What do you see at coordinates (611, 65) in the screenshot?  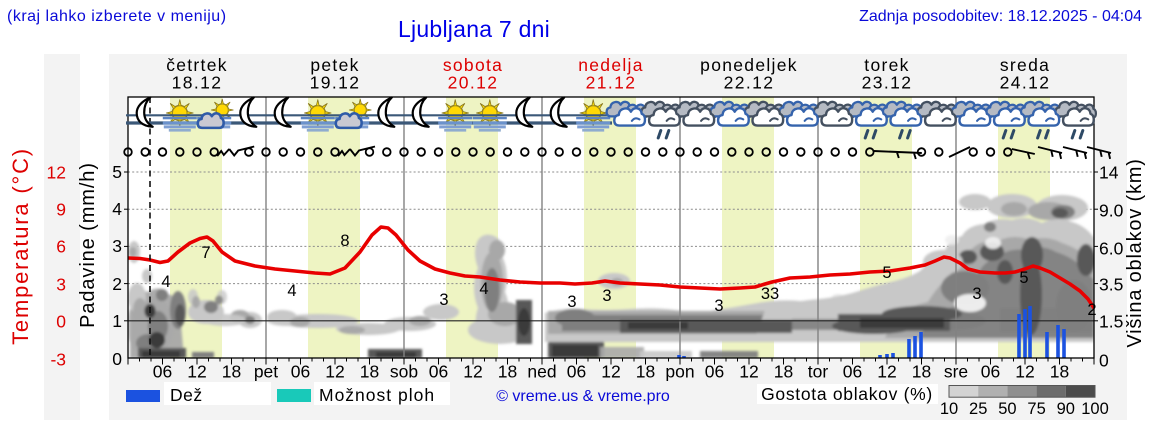 I see `svg-text: nedelja` at bounding box center [611, 65].